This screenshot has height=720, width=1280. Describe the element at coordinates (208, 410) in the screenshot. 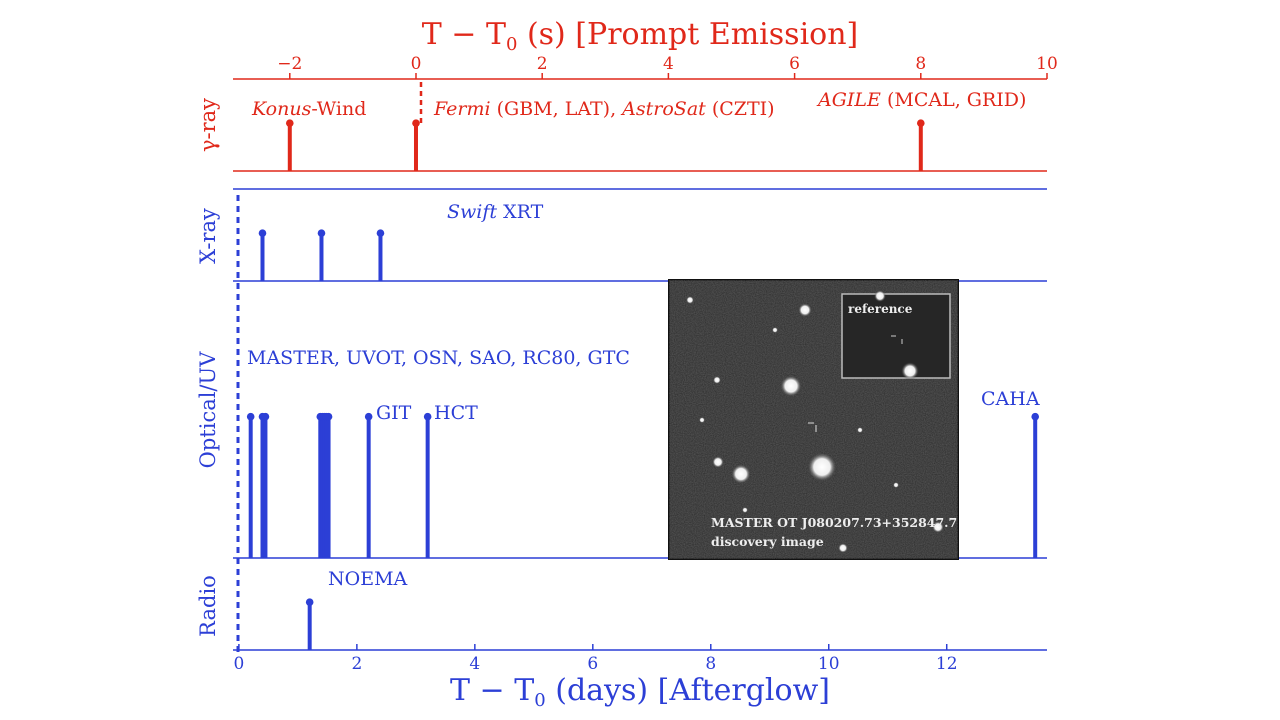

I see `optical-panel-ylabel: Optical/UV` at that location.